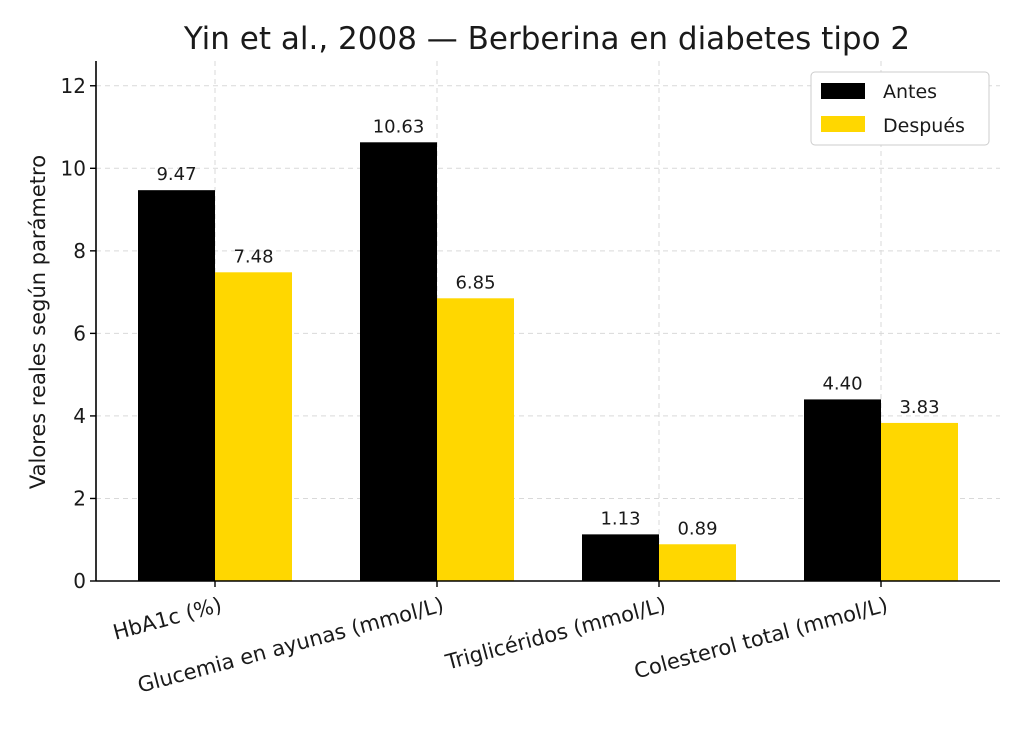  Describe the element at coordinates (167, 619) in the screenshot. I see `x-tick-label: HbA1c (%)` at that location.